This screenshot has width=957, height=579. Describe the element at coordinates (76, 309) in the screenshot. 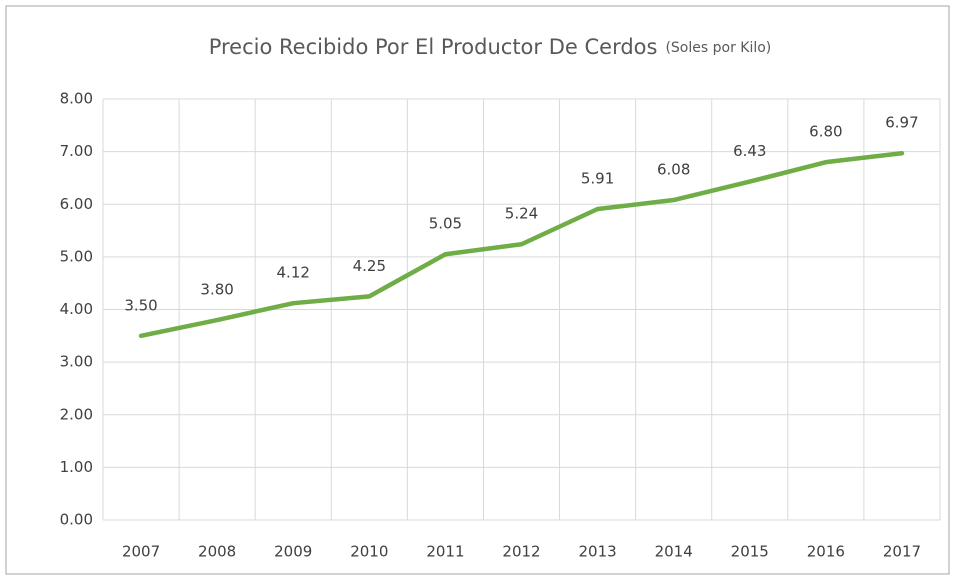

I see `y-tick-label: 4.00` at that location.